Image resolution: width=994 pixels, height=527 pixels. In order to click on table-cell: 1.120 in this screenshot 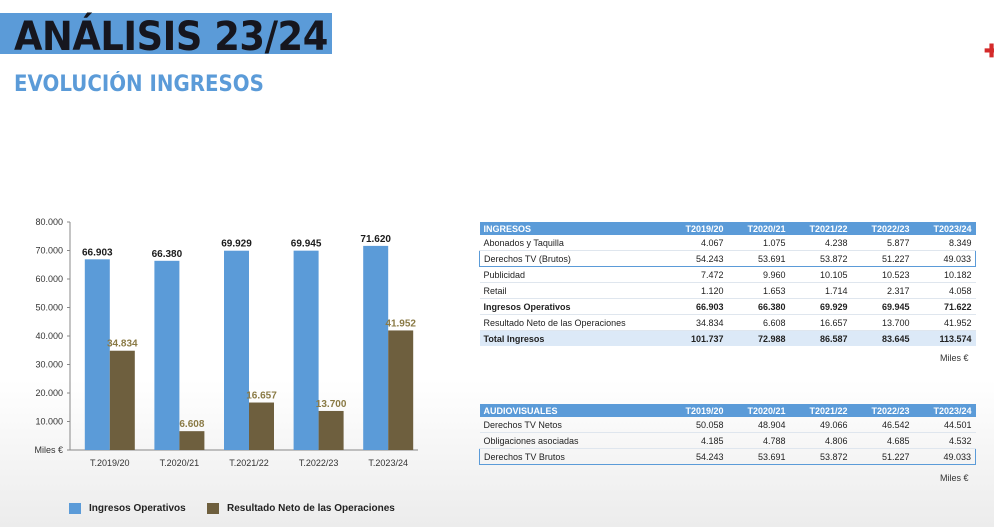, I will do `click(696, 290)`.